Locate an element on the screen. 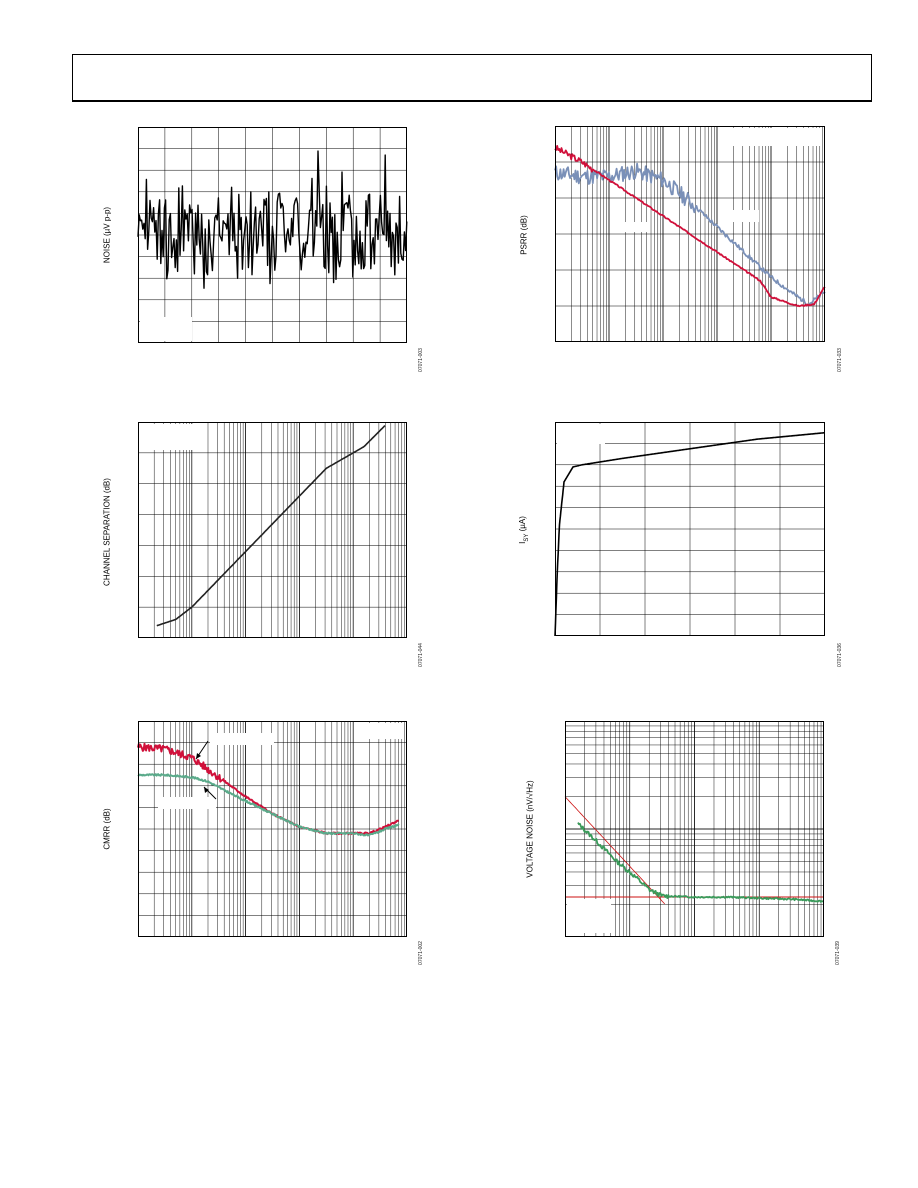 The width and height of the screenshot is (918, 1188). noise-figure-id: 07071-003 is located at coordinates (421, 360).